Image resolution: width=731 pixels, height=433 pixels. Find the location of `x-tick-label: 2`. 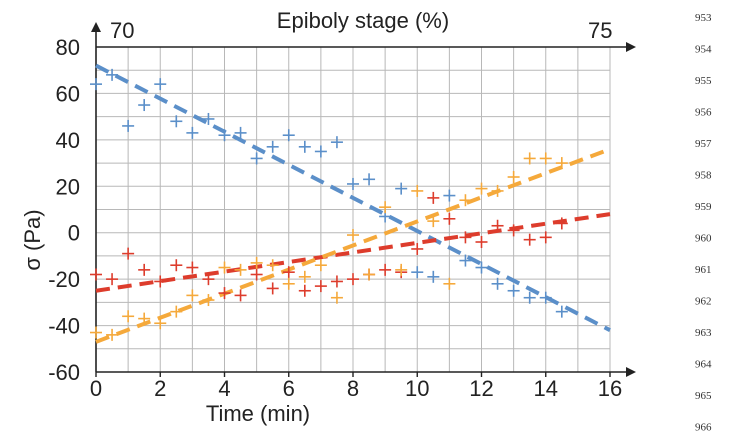

x-tick-label: 2 is located at coordinates (160, 388).